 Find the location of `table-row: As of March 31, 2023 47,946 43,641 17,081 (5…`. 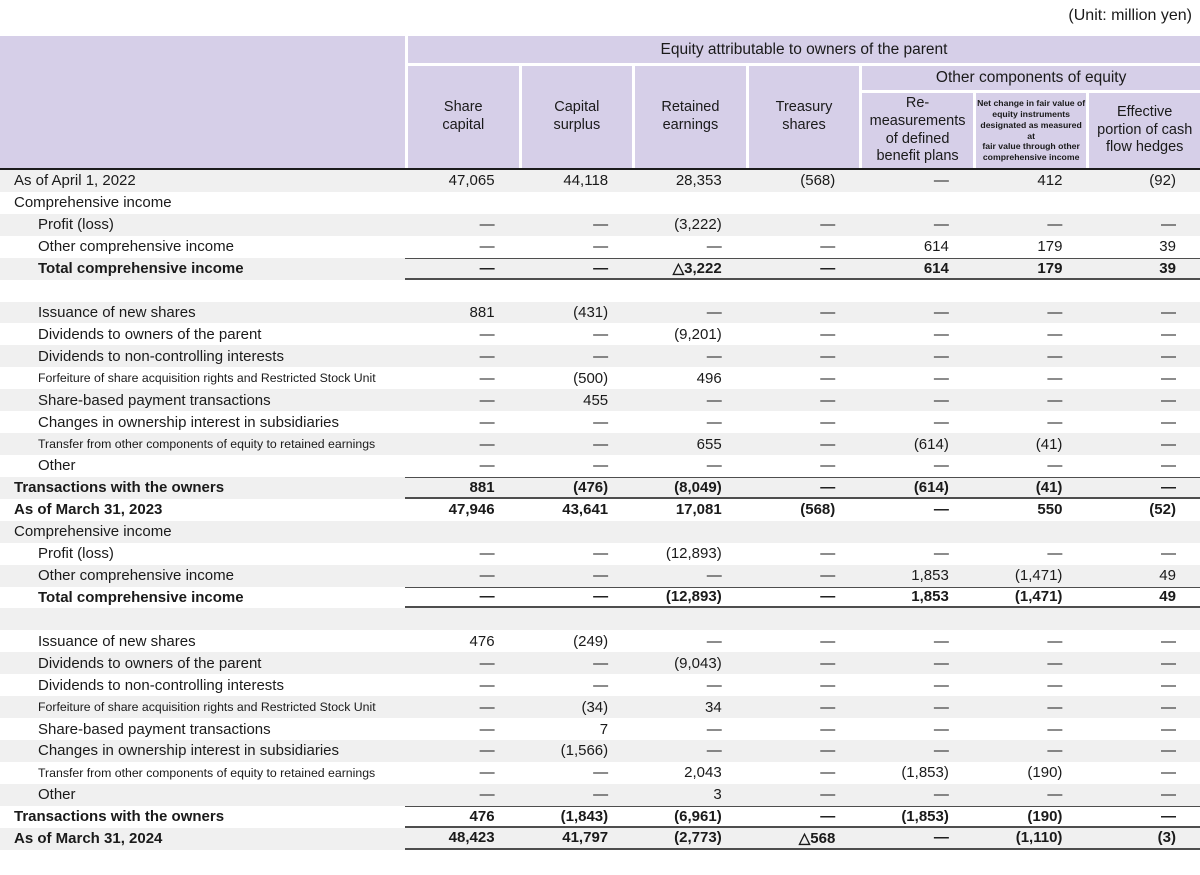

table-row: As of March 31, 2023 47,946 43,641 17,081 (5… is located at coordinates (600, 510).